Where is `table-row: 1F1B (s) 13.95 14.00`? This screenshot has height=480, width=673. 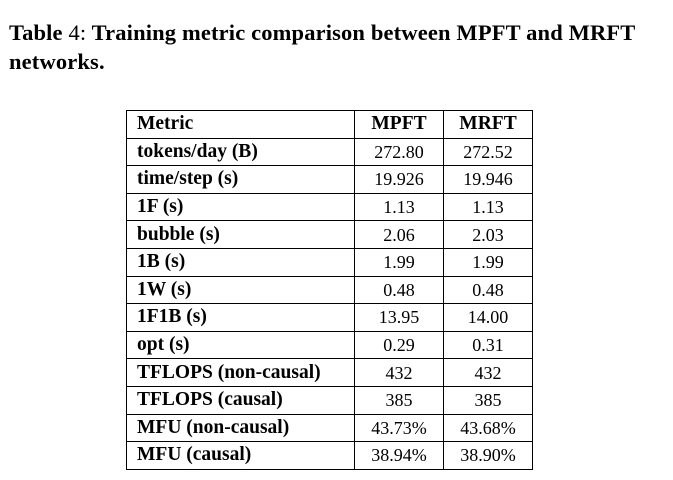
table-row: 1F1B (s) 13.95 14.00 is located at coordinates (329, 317).